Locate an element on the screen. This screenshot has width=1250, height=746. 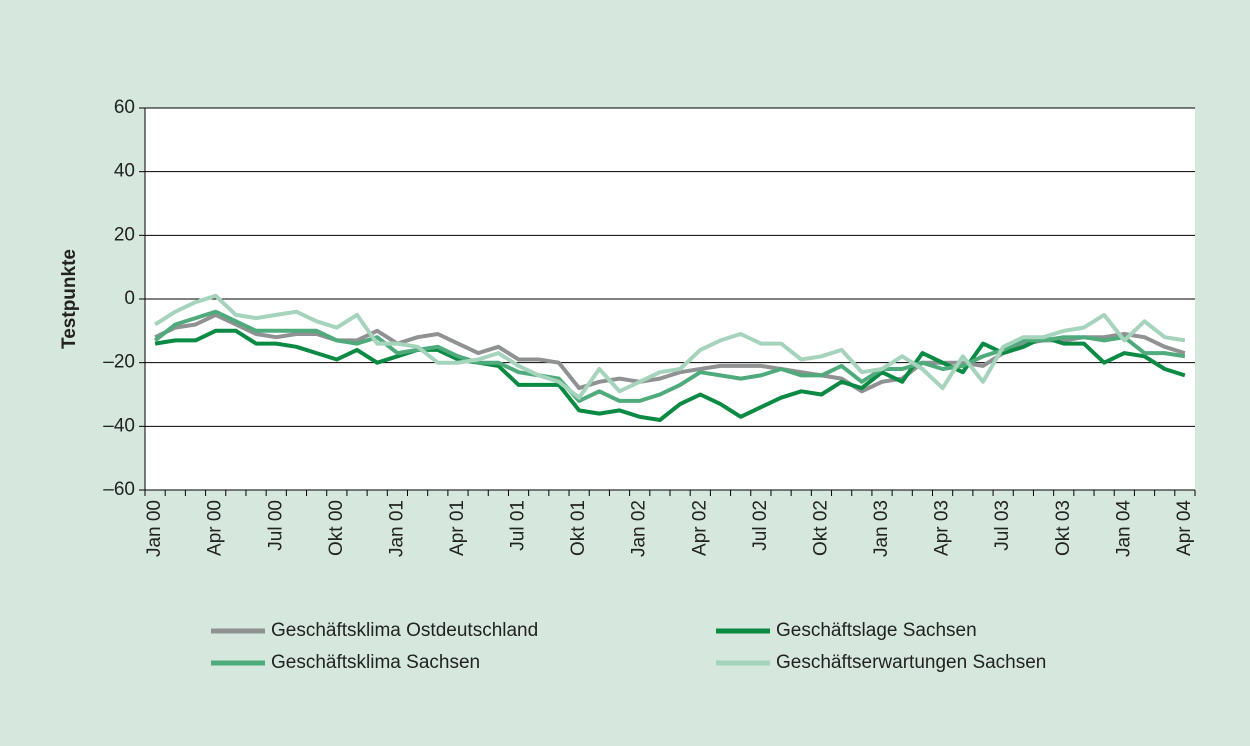
x-tick-label: Jan 01 is located at coordinates (396, 528).